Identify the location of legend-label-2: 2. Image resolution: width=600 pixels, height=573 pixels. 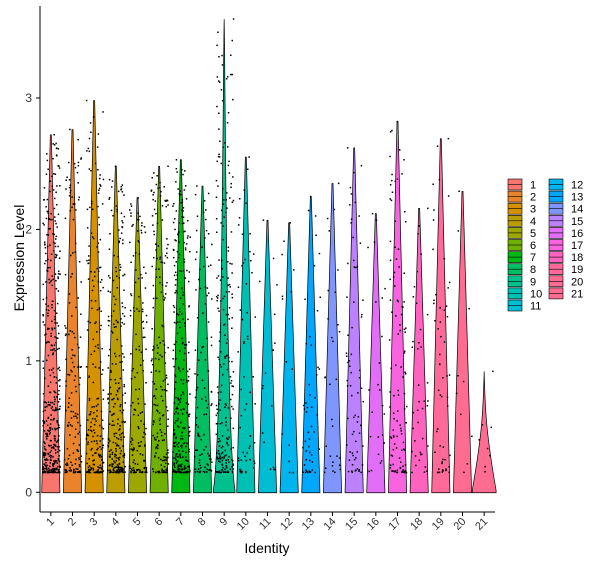
(533, 198).